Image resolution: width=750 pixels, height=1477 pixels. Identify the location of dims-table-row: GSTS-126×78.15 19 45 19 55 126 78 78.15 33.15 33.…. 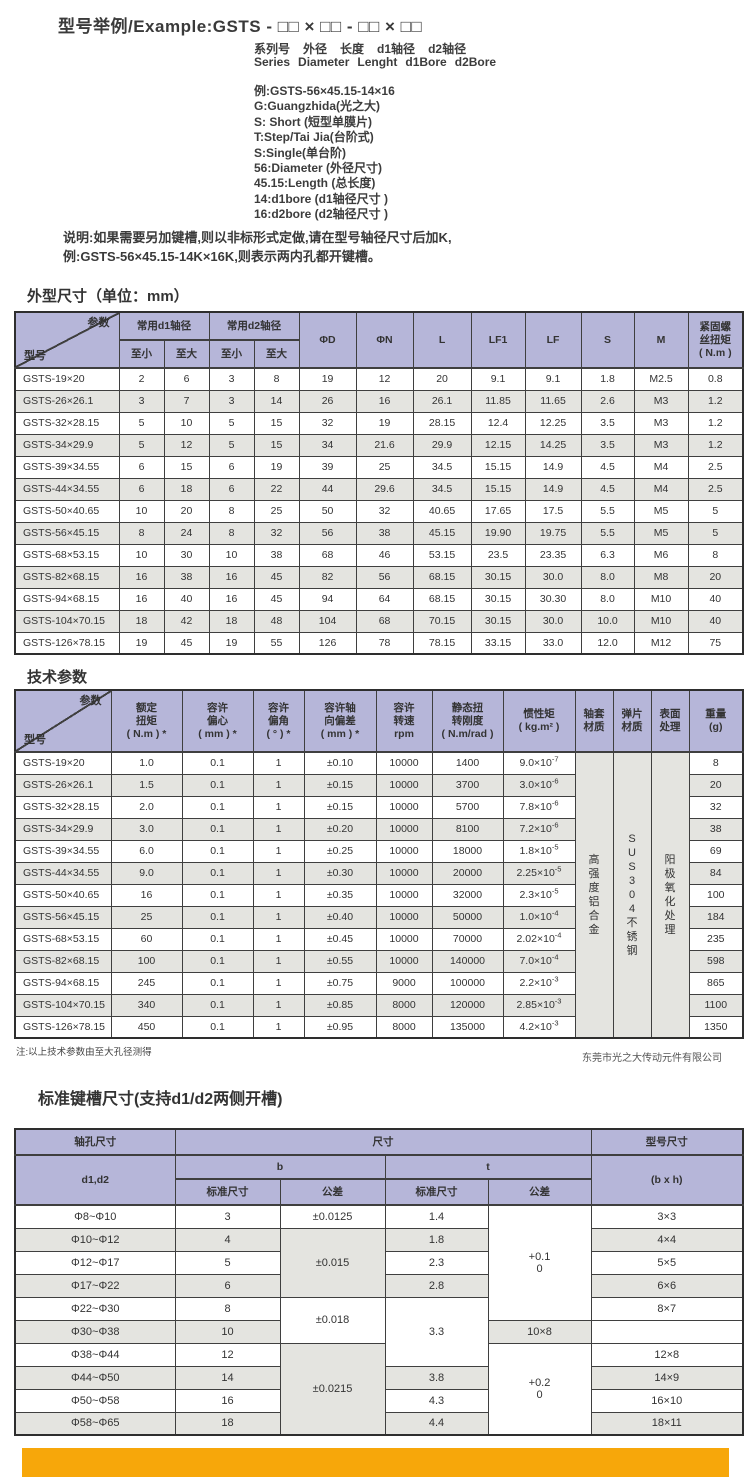
(379, 643).